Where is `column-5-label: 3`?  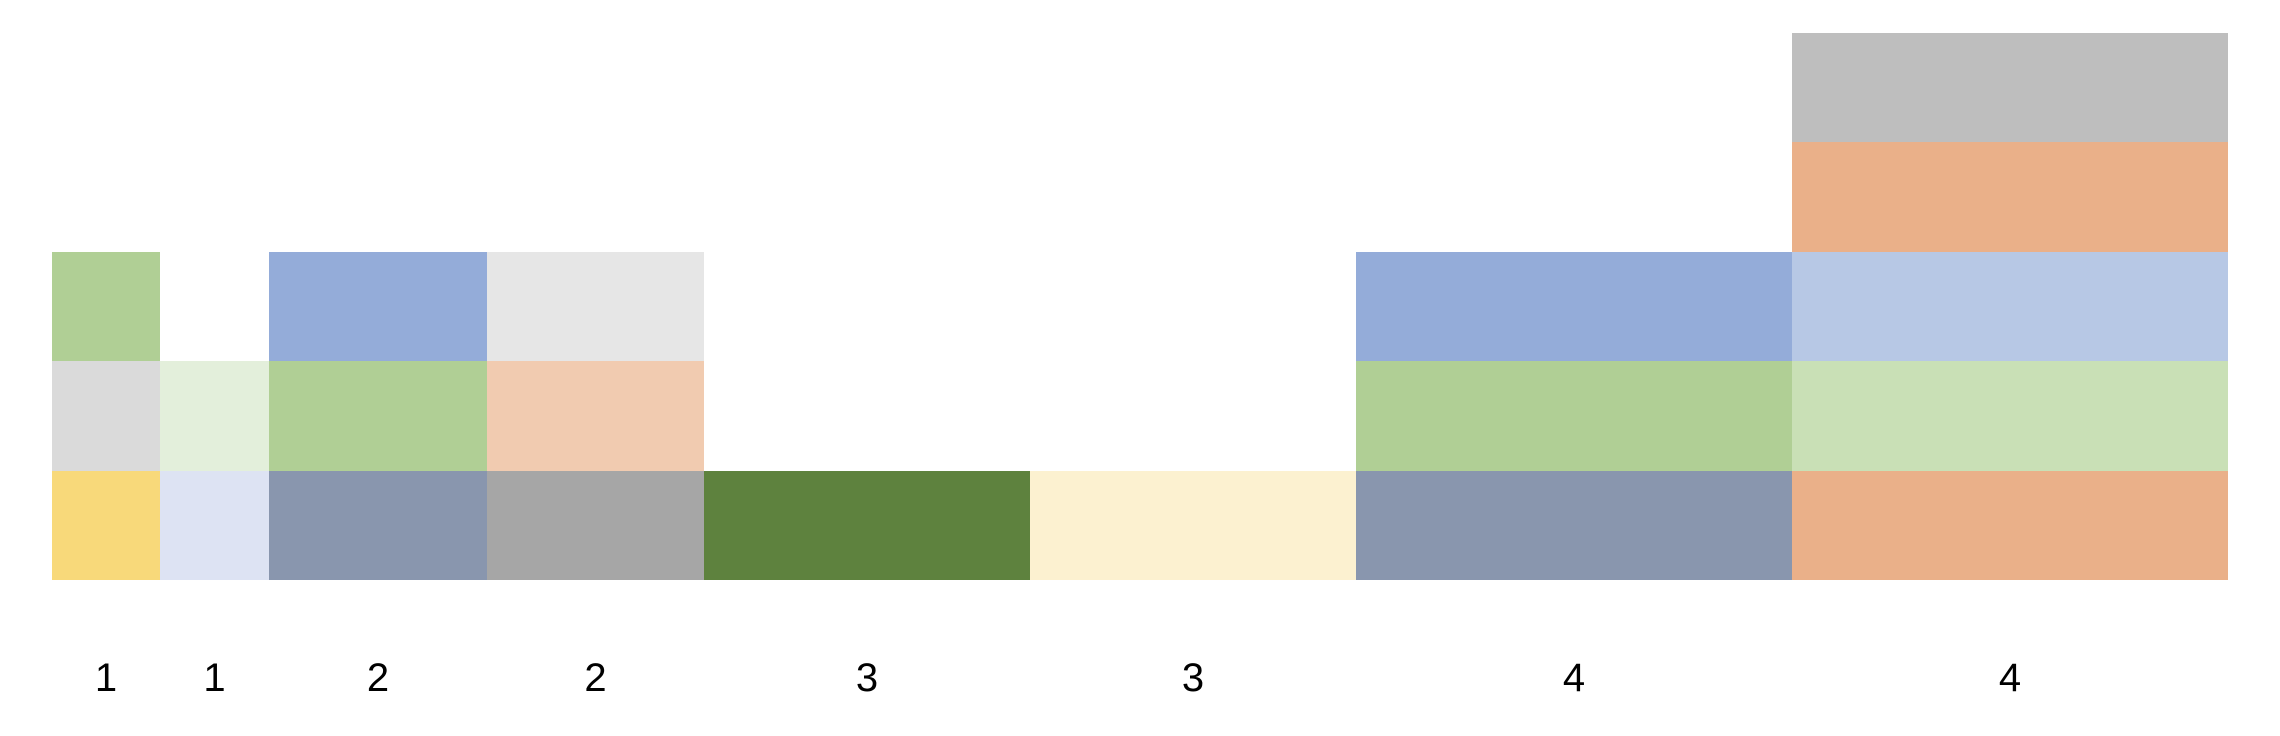 column-5-label: 3 is located at coordinates (867, 678).